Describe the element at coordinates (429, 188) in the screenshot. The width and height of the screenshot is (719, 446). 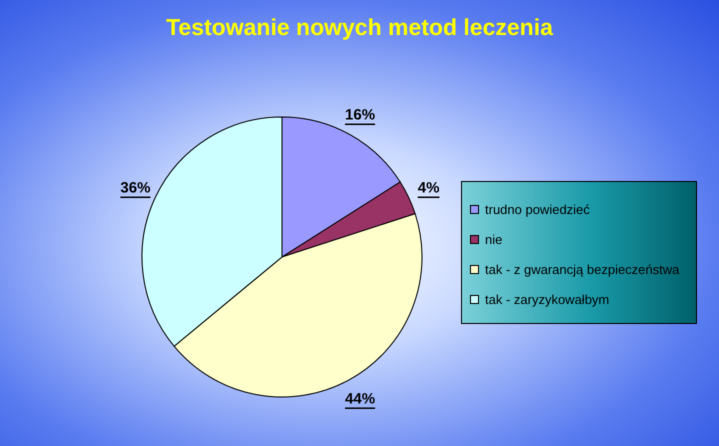
I see `data-label: 4%` at that location.